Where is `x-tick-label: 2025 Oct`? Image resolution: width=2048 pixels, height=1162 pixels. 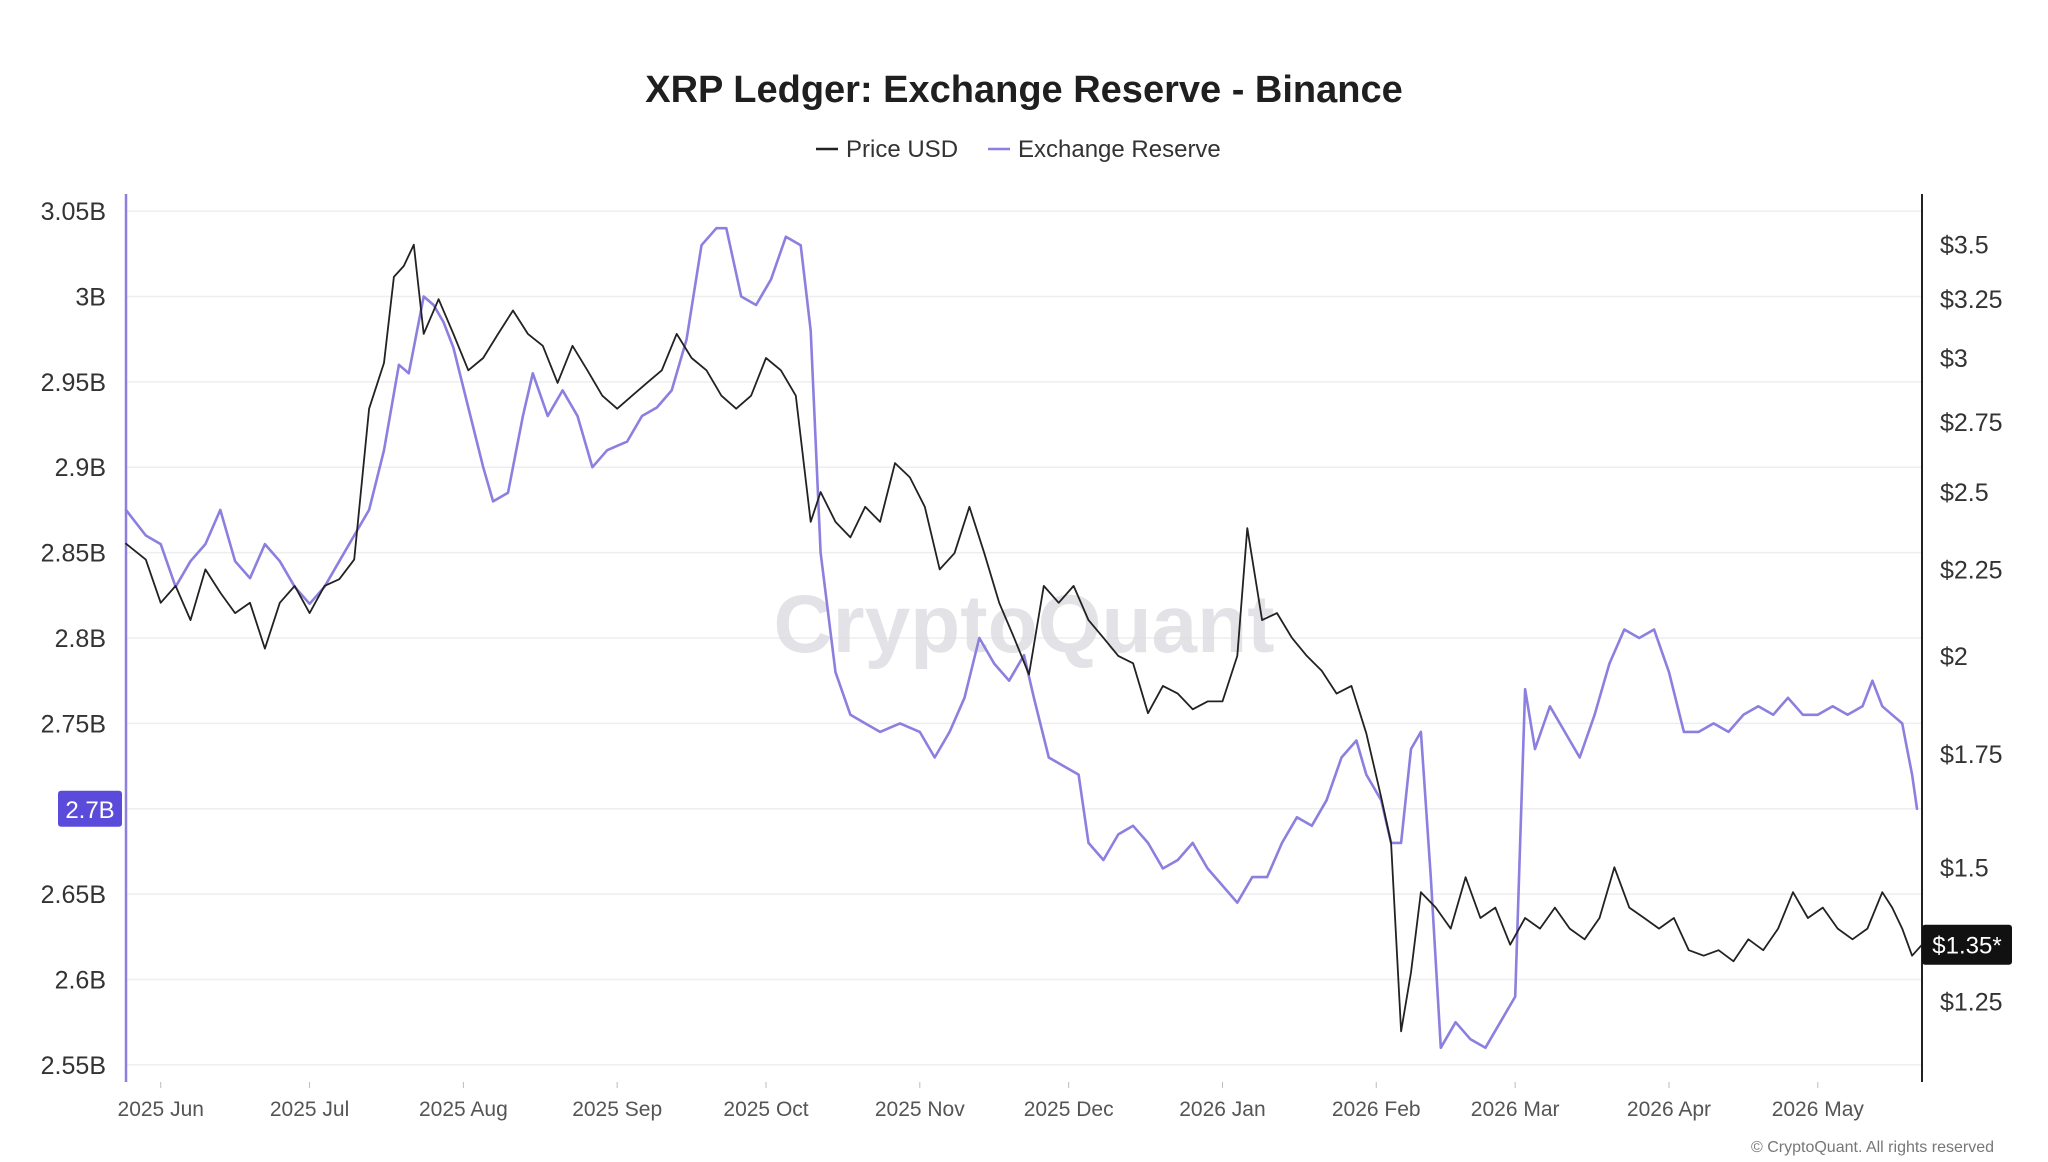 x-tick-label: 2025 Oct is located at coordinates (765, 1109).